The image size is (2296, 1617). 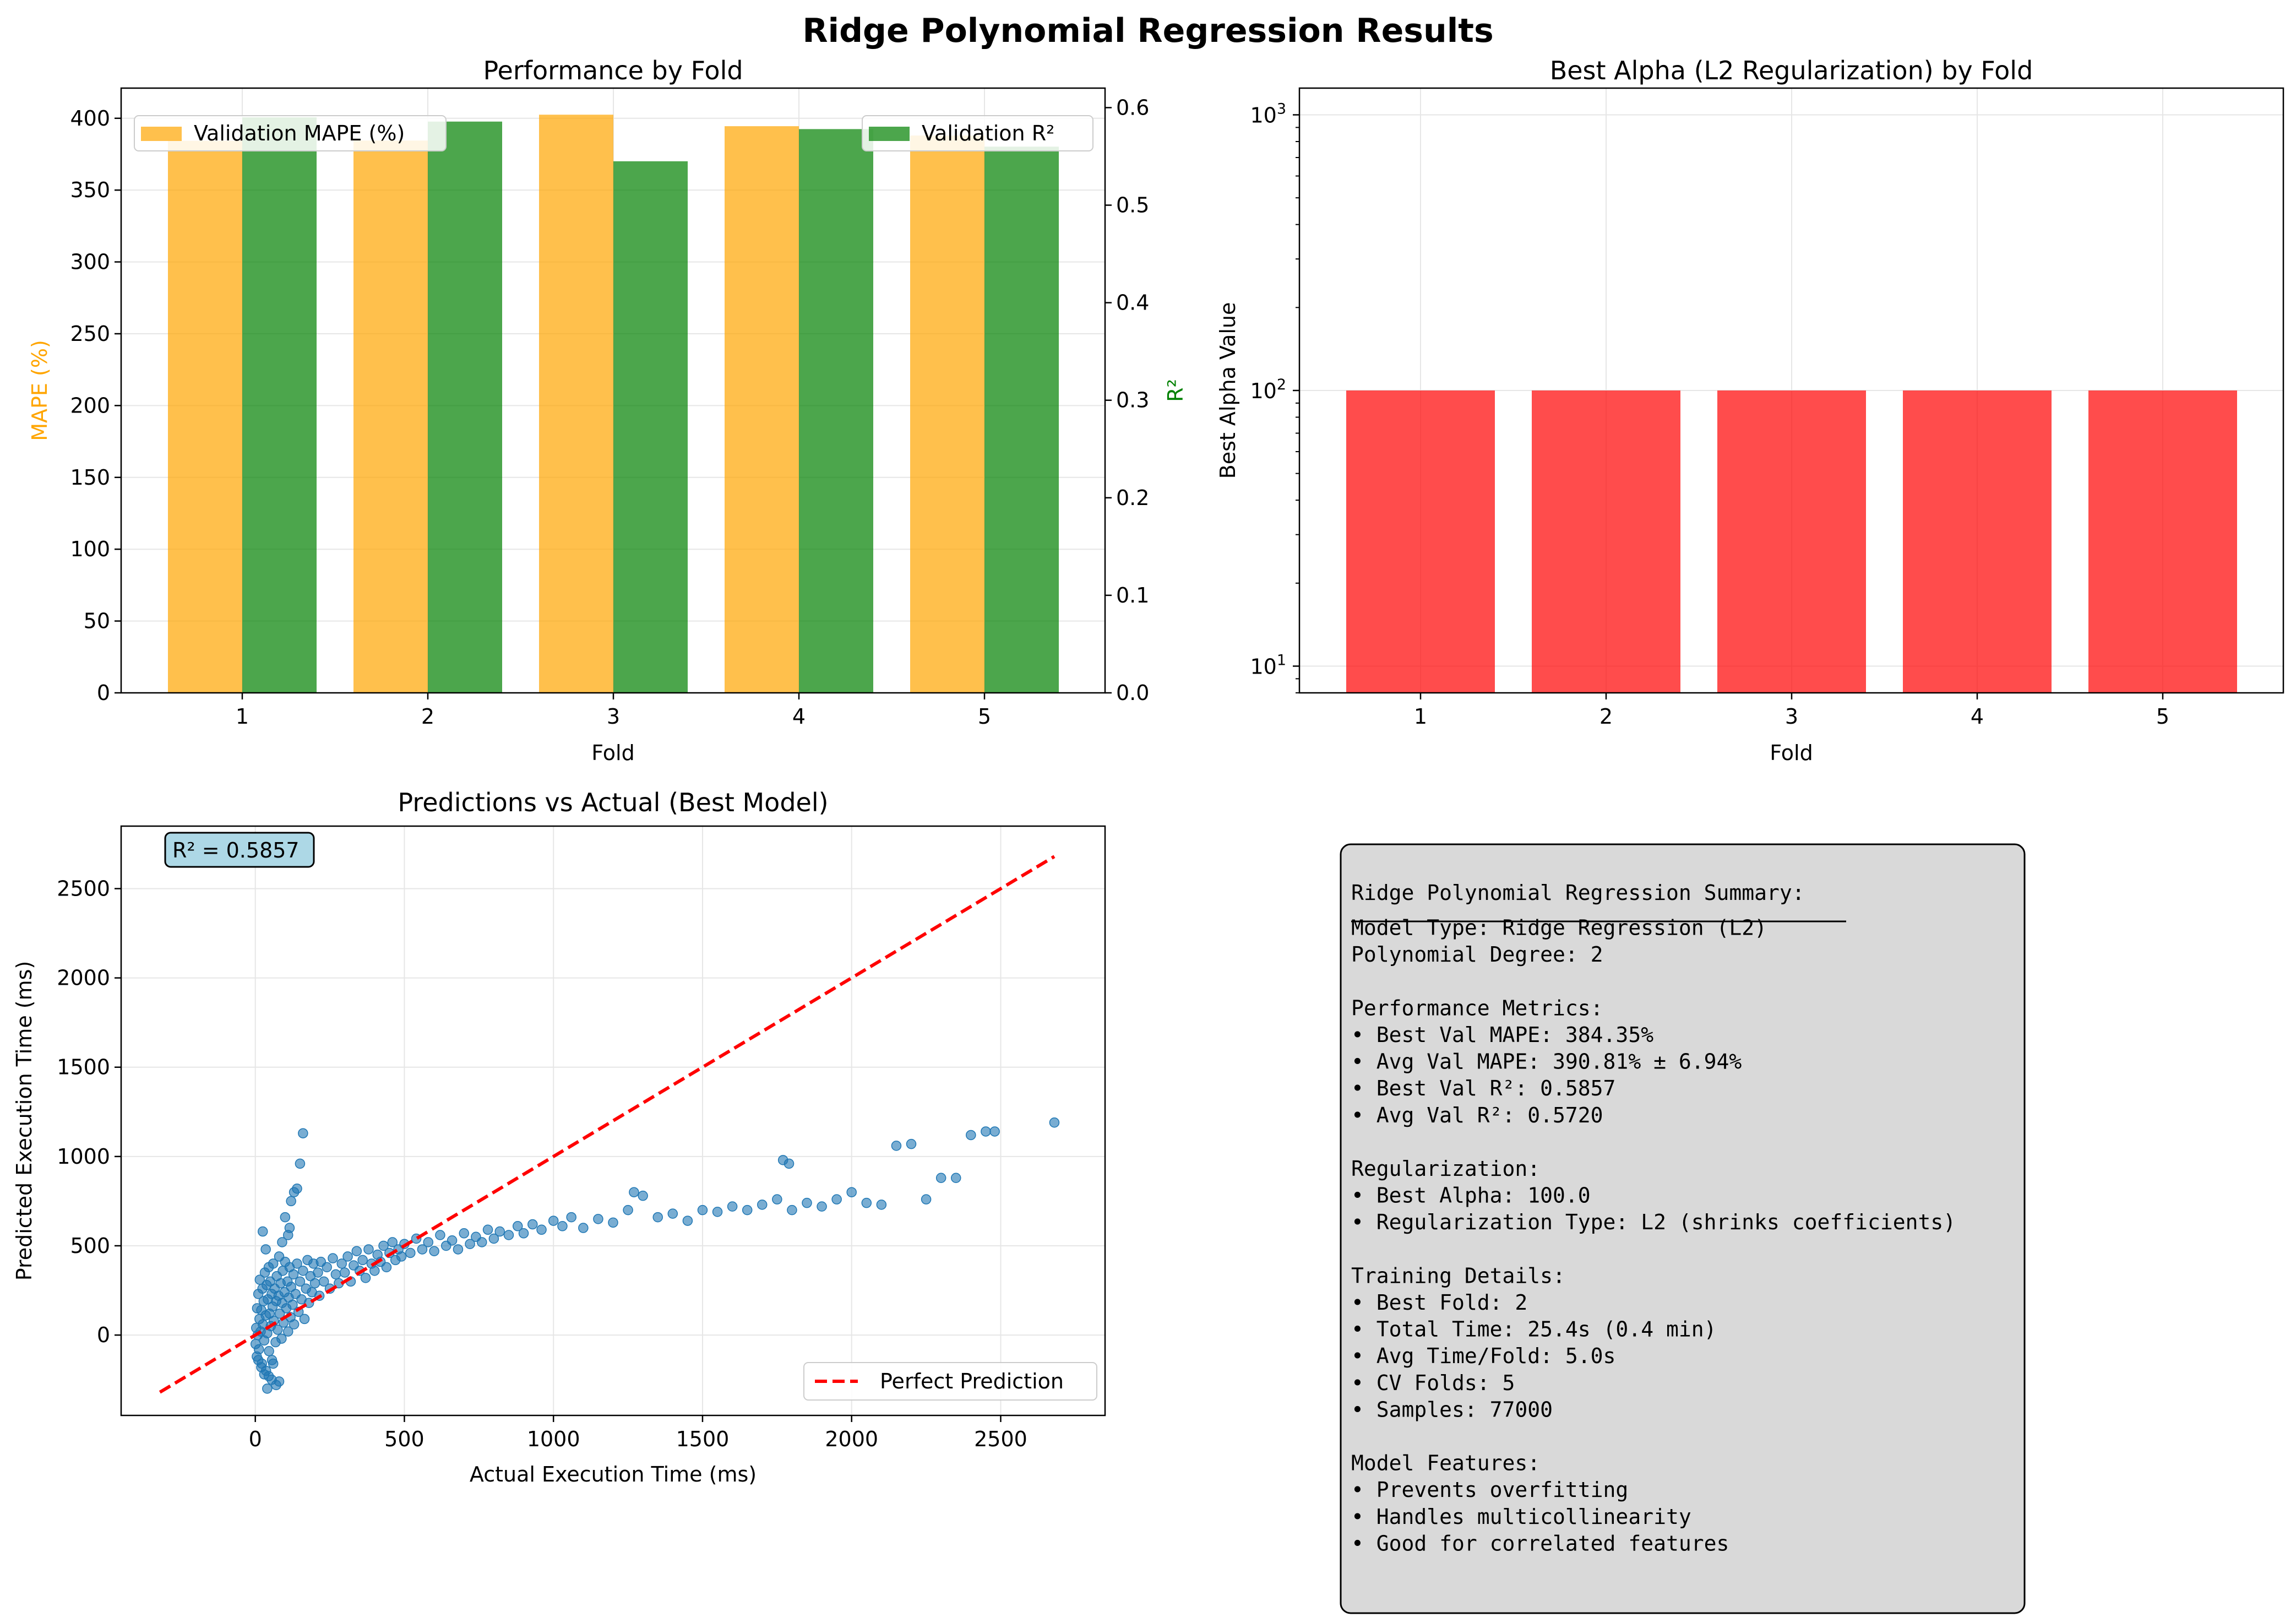 I want to click on y-tick-label: 2500, so click(x=83, y=888).